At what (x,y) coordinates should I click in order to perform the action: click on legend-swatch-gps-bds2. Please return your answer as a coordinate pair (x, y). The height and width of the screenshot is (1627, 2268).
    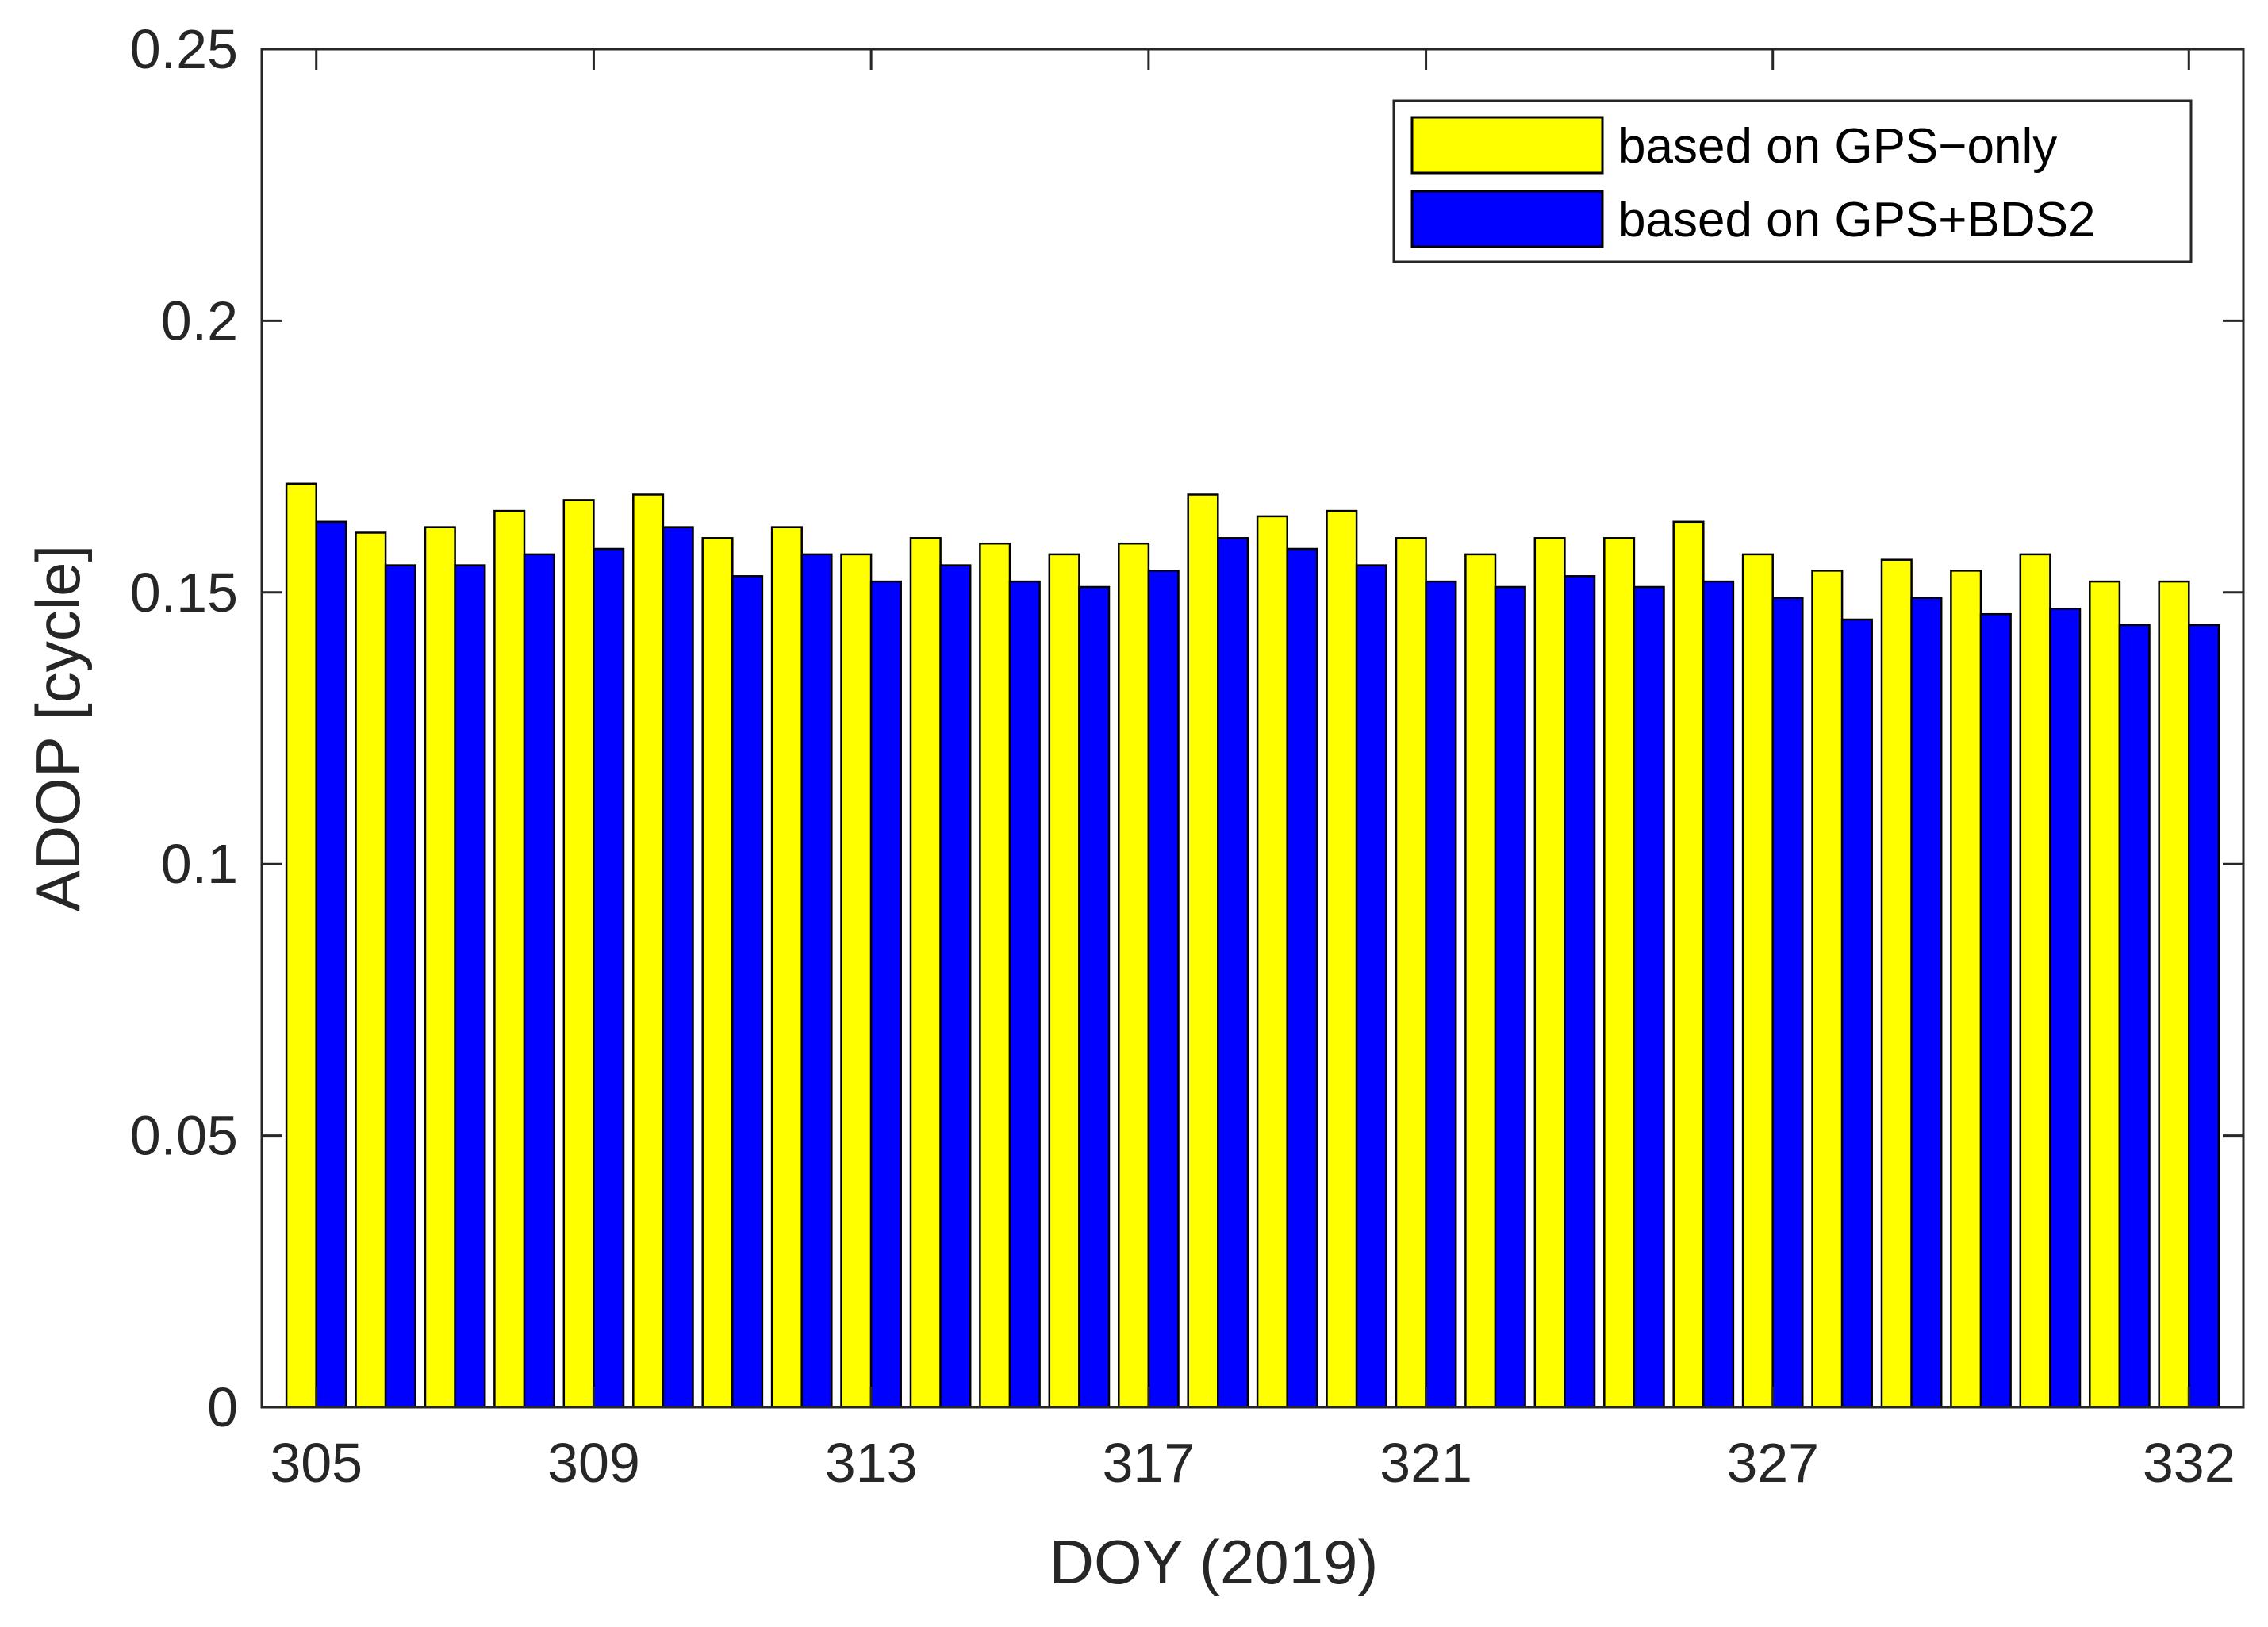
    Looking at the image, I should click on (1507, 219).